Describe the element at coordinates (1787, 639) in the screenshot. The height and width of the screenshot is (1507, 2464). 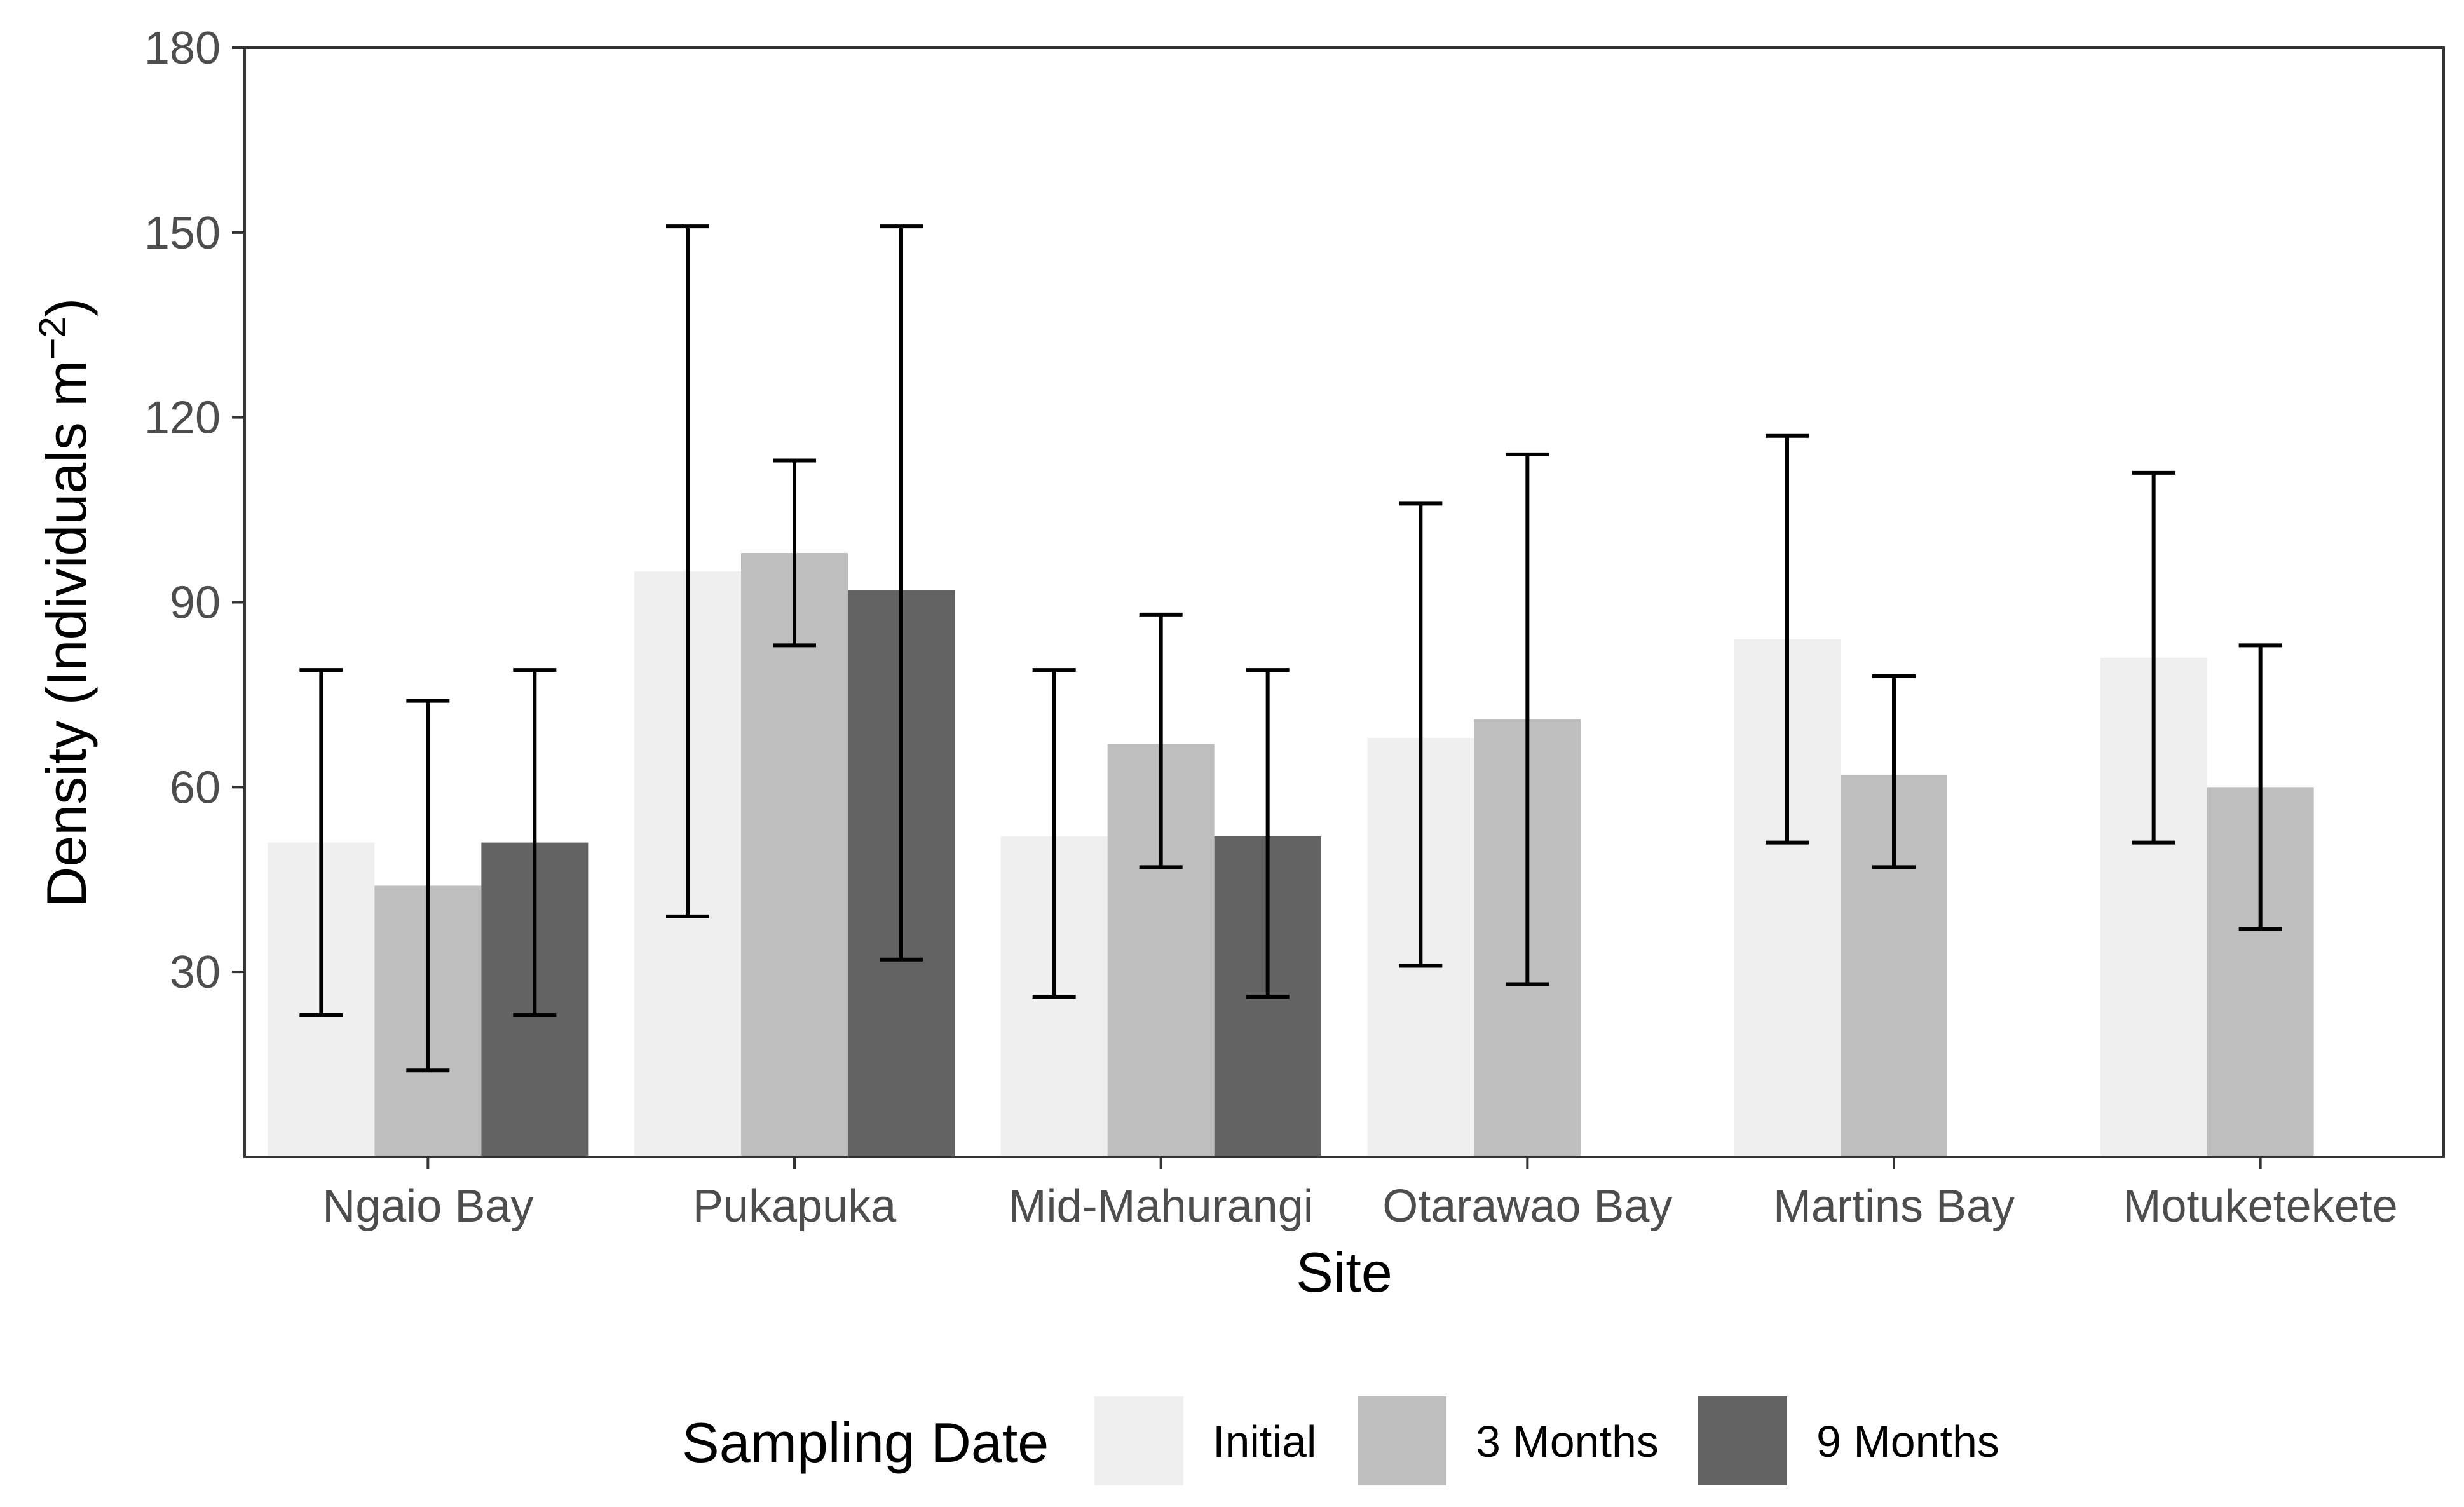
I see `error-bar-martins-bay-initial` at that location.